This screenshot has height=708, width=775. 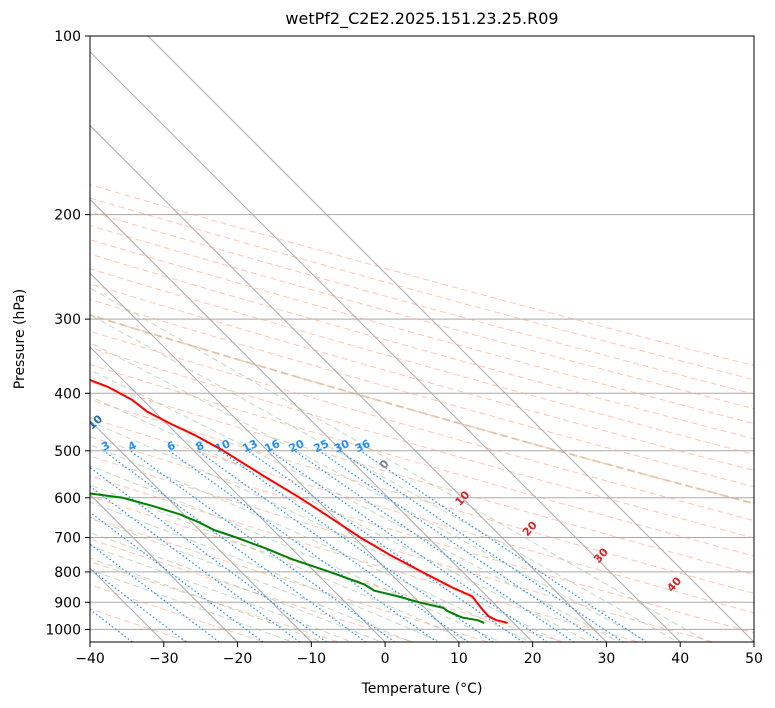 I want to click on y-tick-label: 400, so click(x=67, y=394).